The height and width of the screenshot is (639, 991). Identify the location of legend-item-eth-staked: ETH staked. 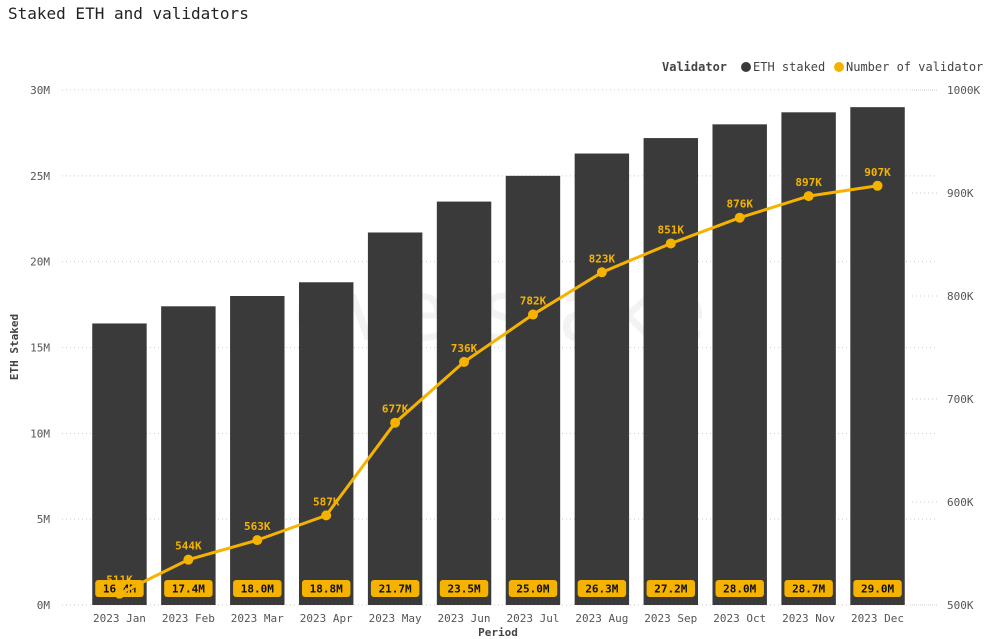
(789, 67).